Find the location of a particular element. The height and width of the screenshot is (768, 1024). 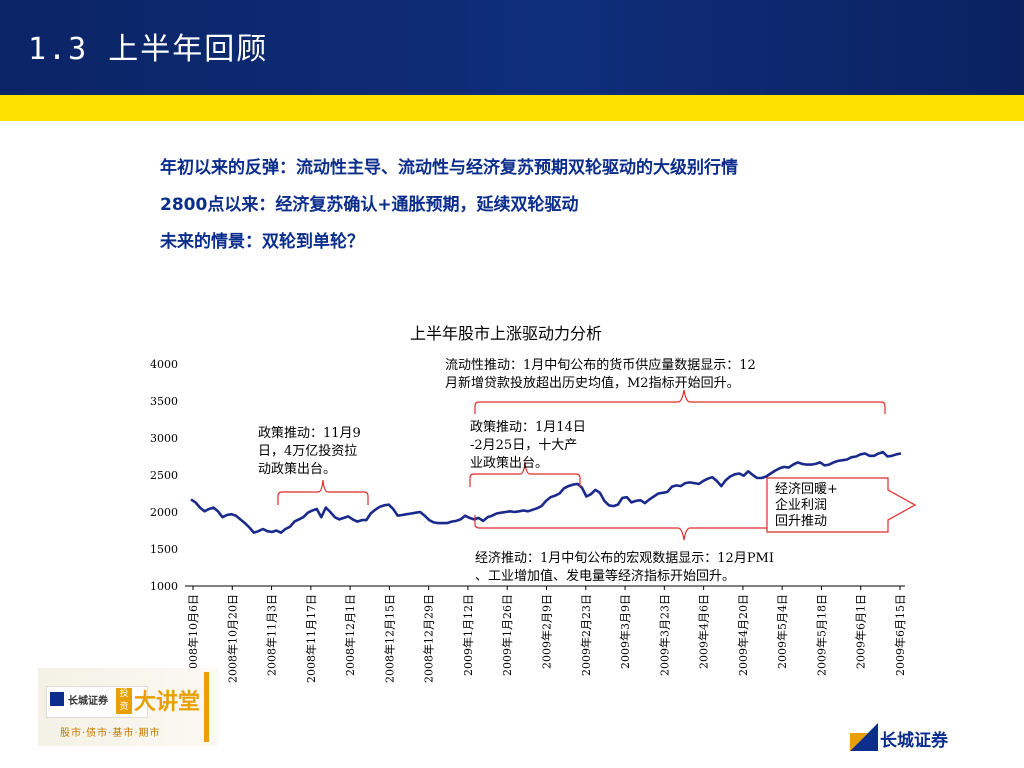

logo-sub-text: 股市·债市·基市·期市 is located at coordinates (110, 733).